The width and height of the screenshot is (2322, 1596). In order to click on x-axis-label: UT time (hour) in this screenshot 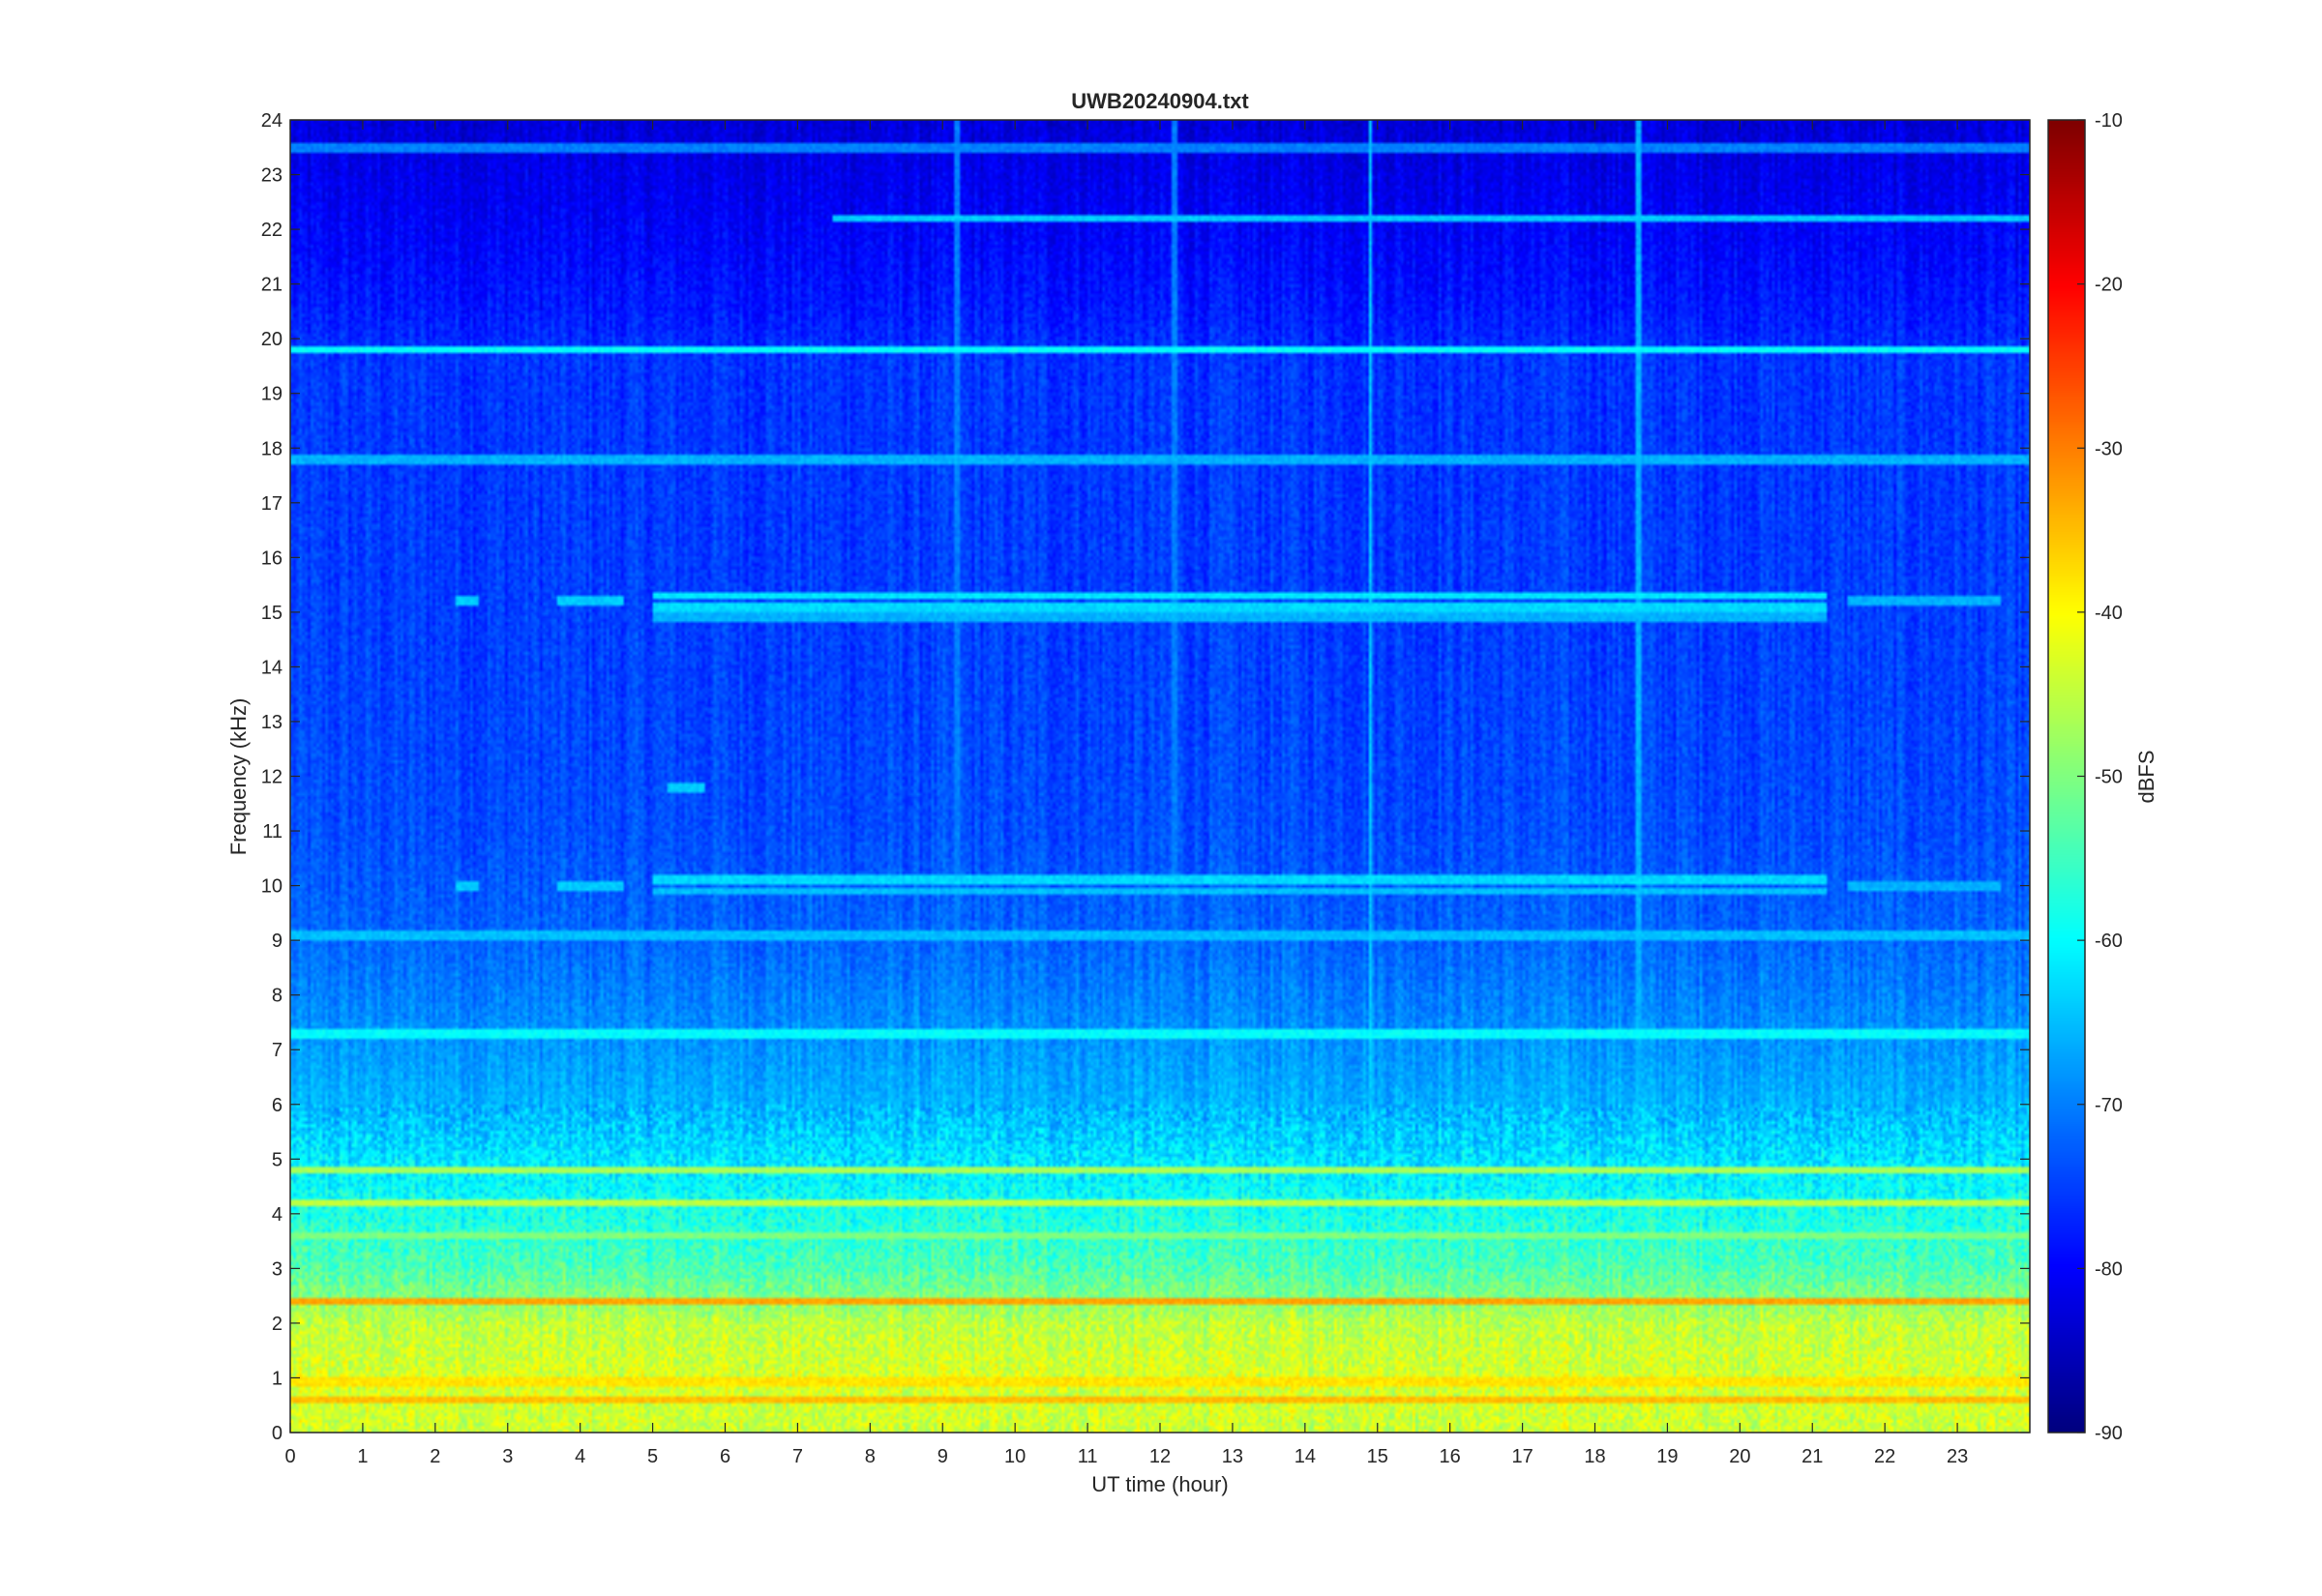, I will do `click(1159, 1484)`.